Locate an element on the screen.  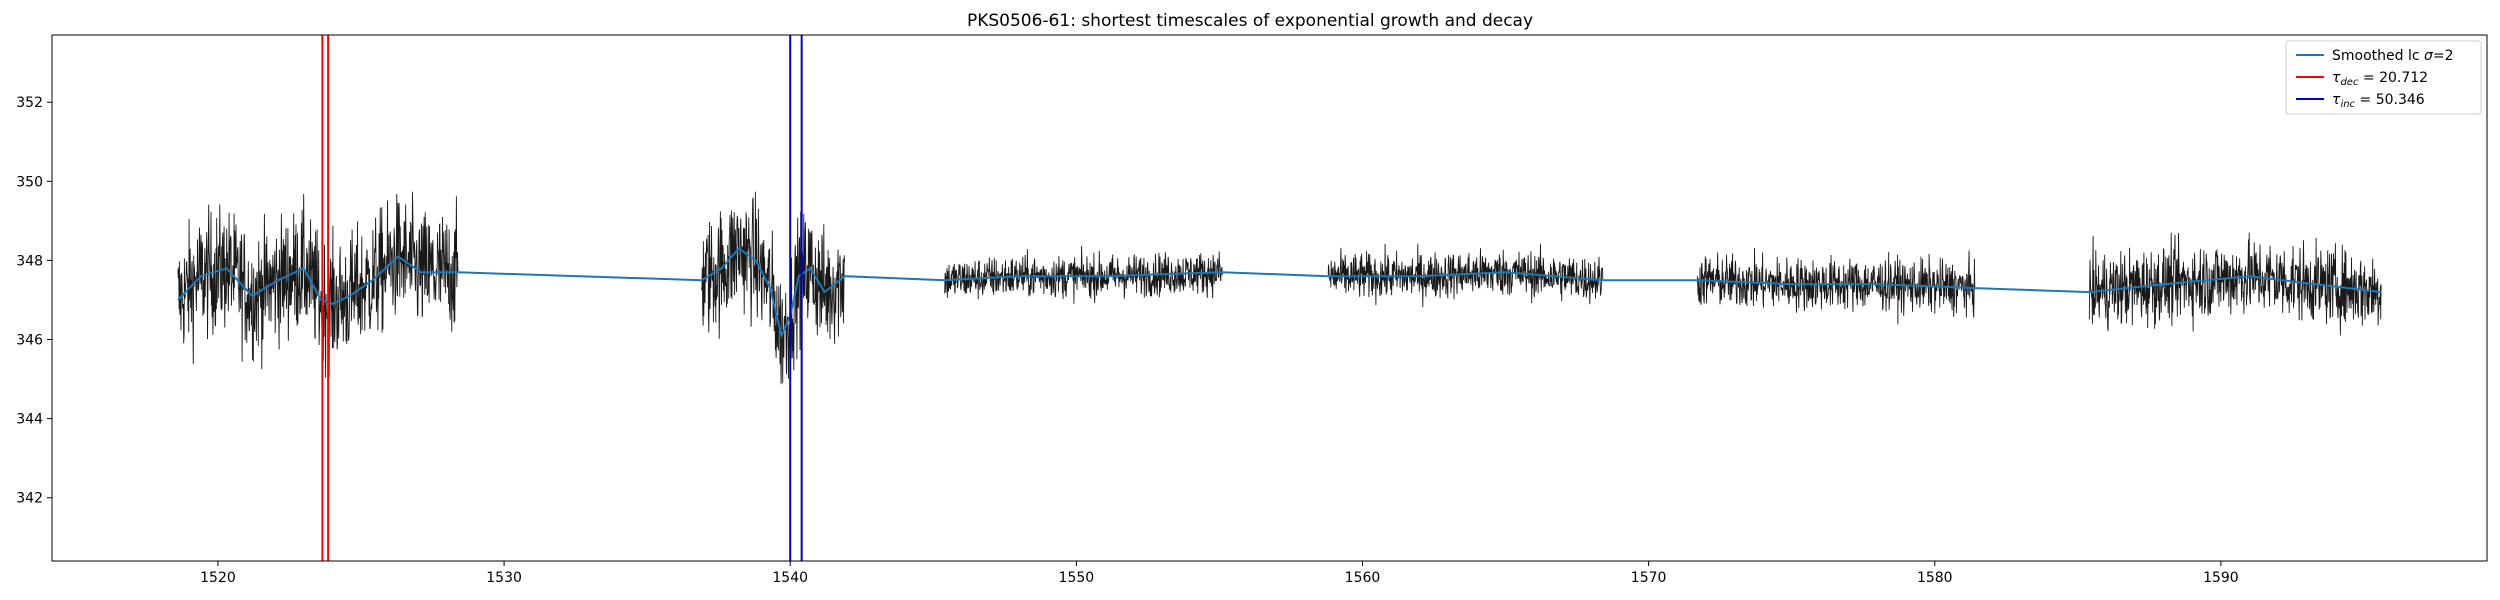
x-tick-label: 1560 is located at coordinates (1363, 578).